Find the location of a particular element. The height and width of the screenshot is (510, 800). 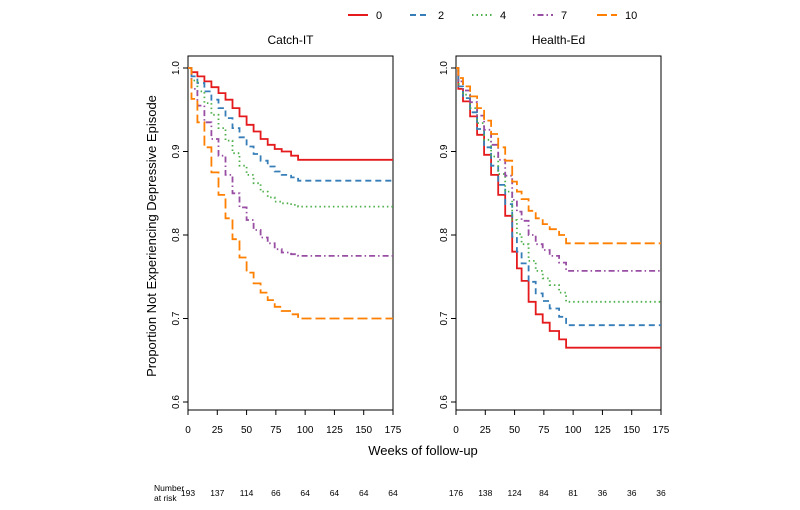

legend: 0 2 4 7 10 is located at coordinates (492, 16).